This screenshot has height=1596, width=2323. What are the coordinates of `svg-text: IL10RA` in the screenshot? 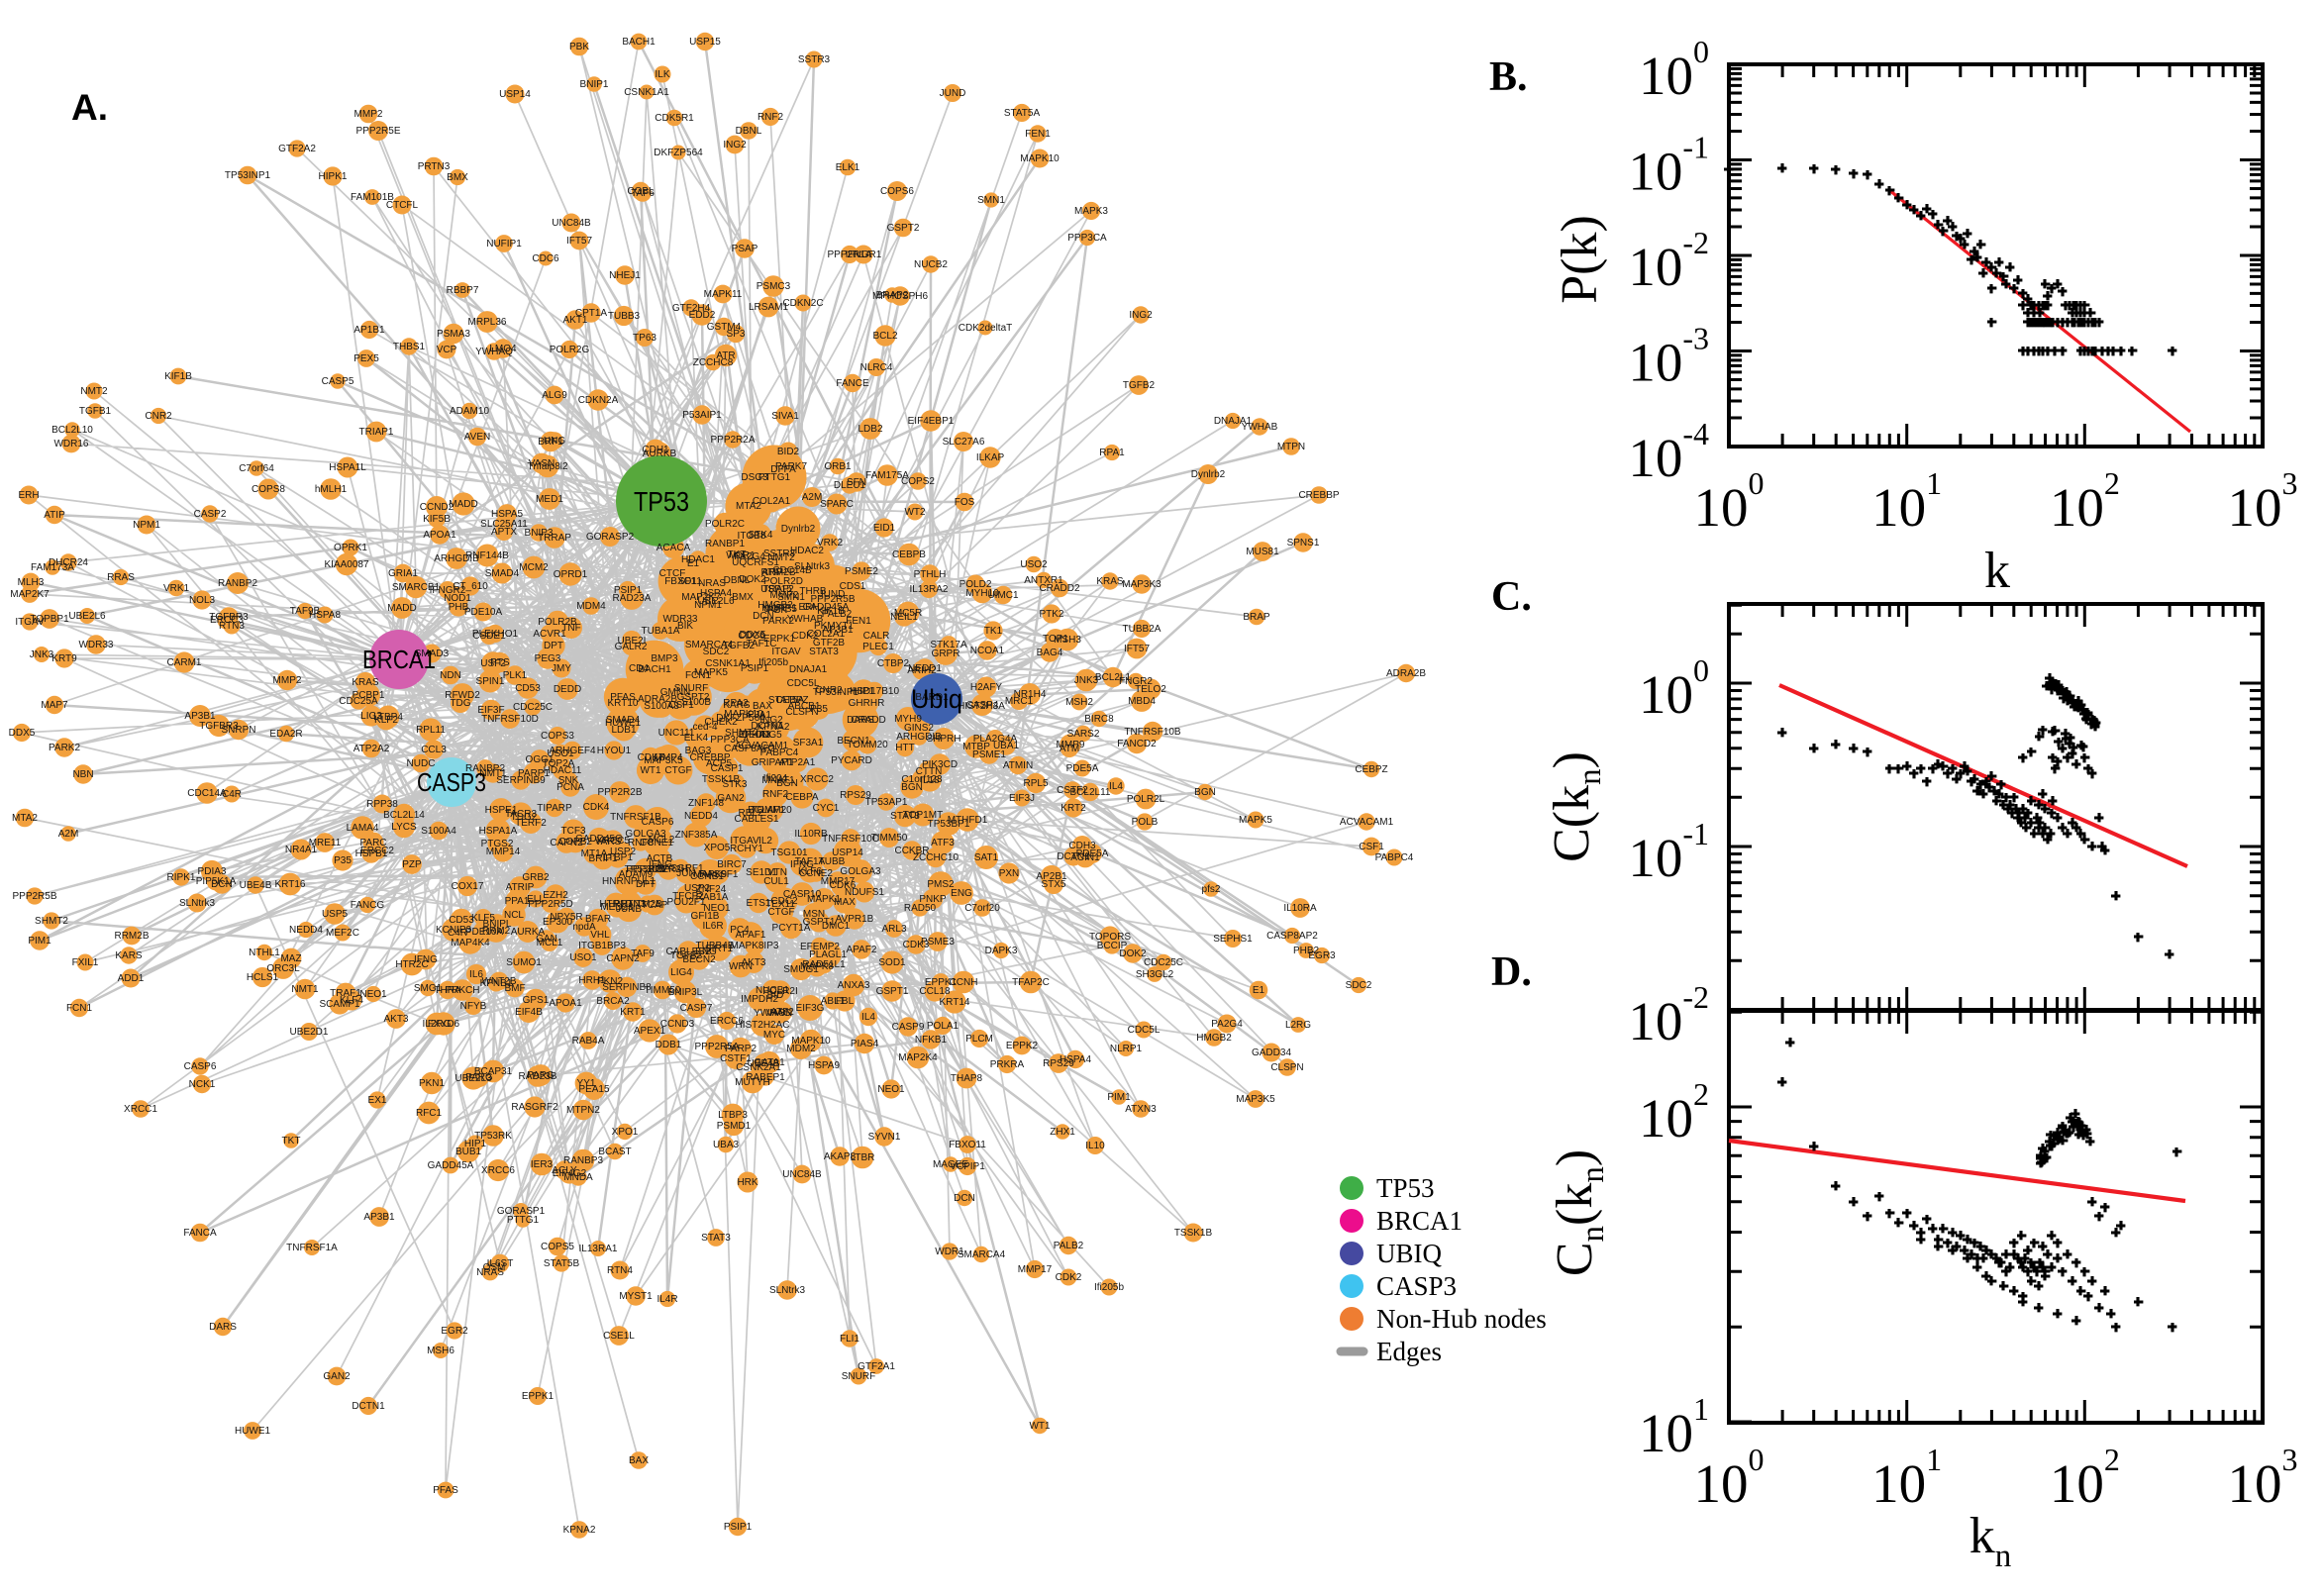 It's located at (1300, 908).